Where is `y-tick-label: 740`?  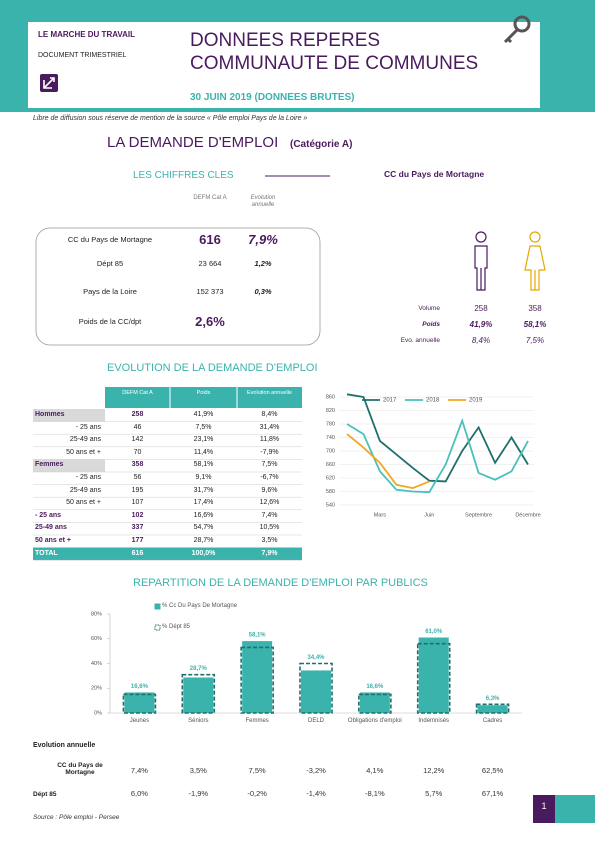 y-tick-label: 740 is located at coordinates (330, 438).